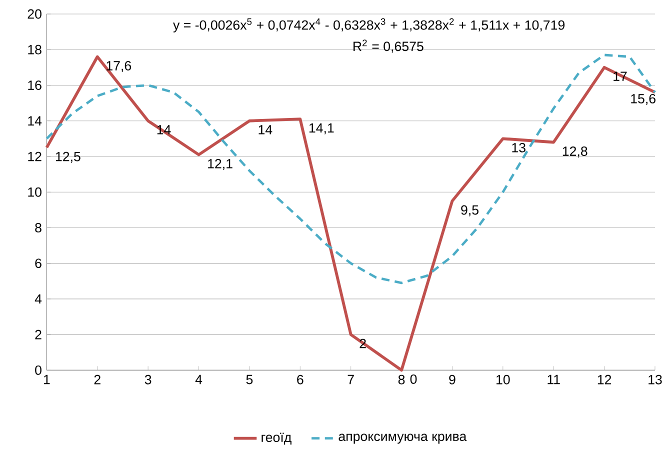 Image resolution: width=669 pixels, height=454 pixels. I want to click on data-label: 13, so click(519, 147).